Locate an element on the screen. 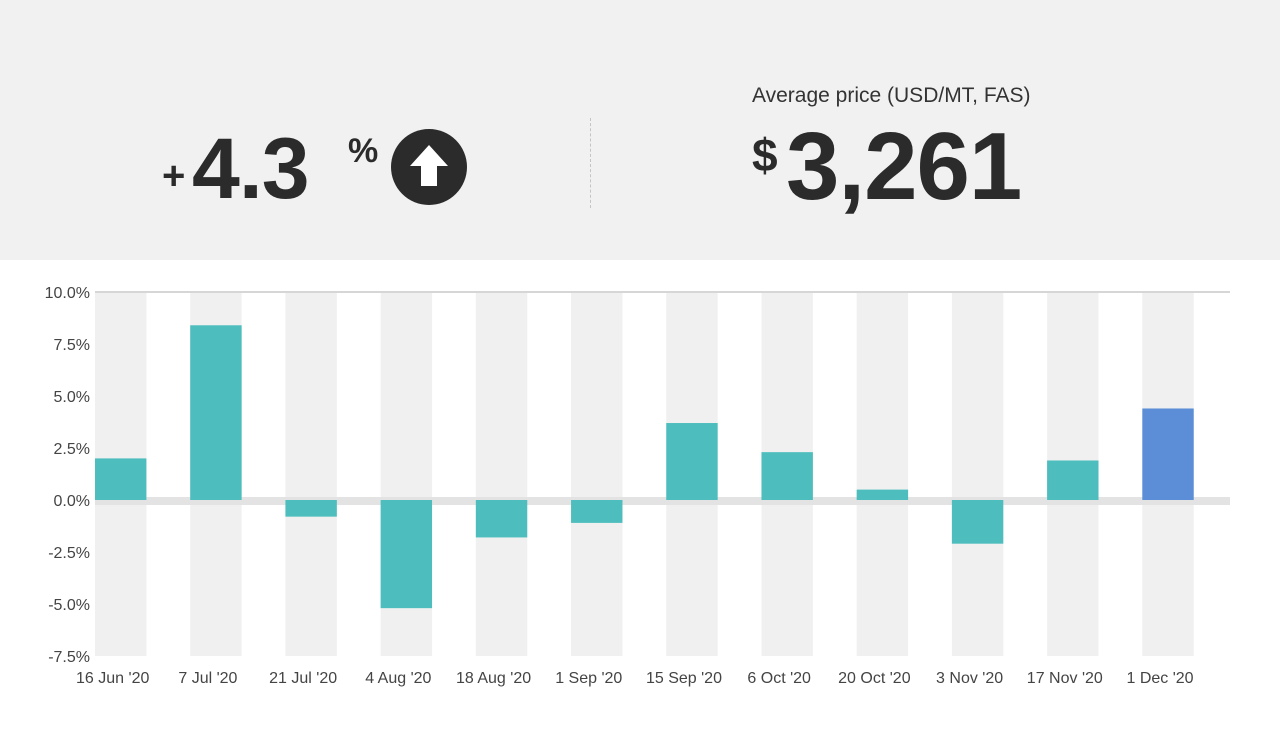 The height and width of the screenshot is (732, 1280). x-tick-label: 15 Sep '20 is located at coordinates (684, 678).